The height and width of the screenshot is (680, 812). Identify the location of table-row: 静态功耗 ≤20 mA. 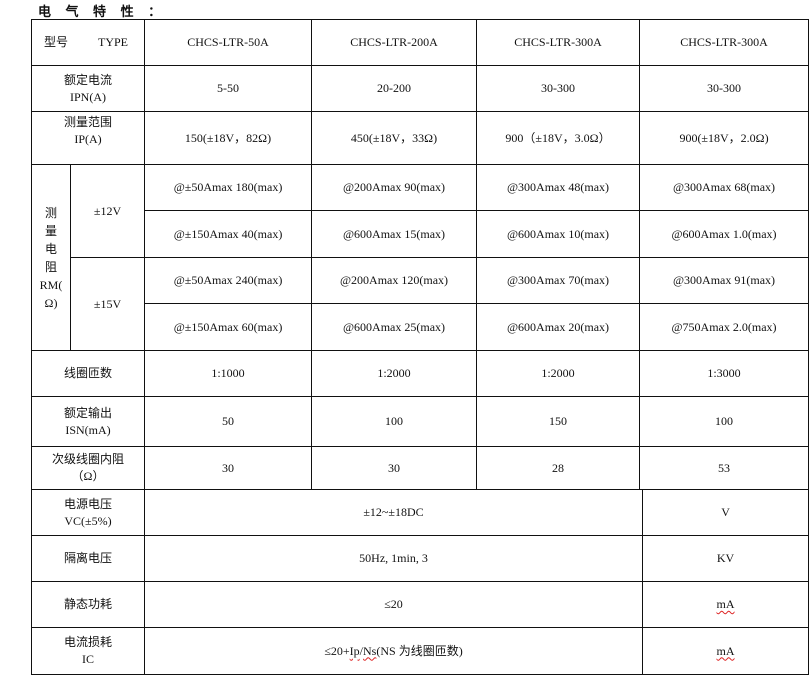
(420, 604).